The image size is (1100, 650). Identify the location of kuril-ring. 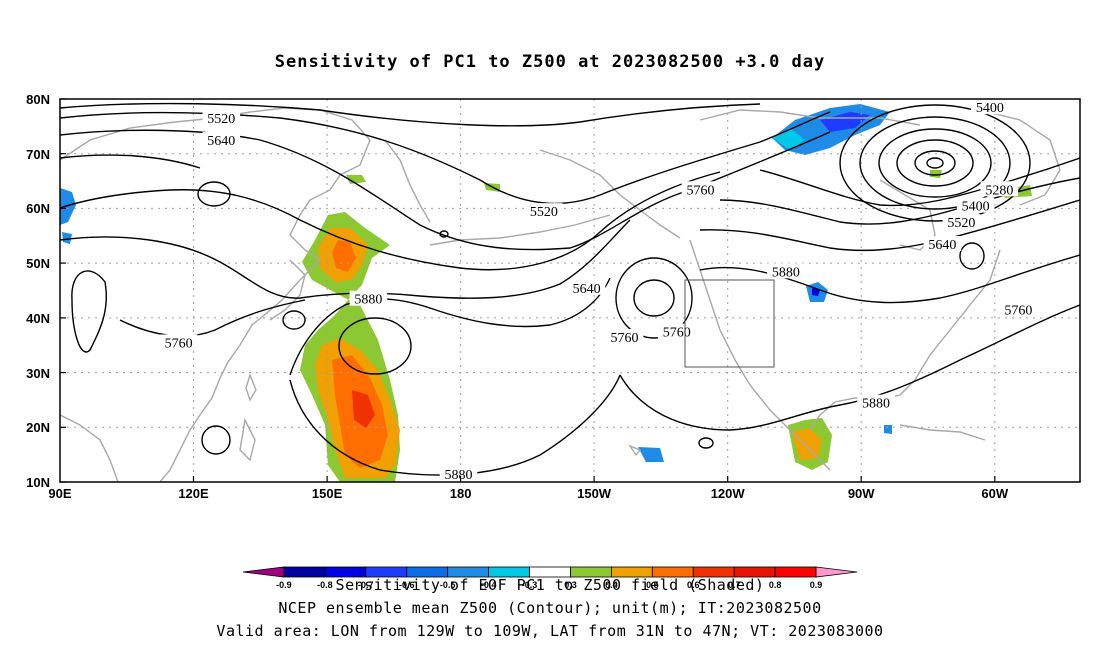
(375, 346).